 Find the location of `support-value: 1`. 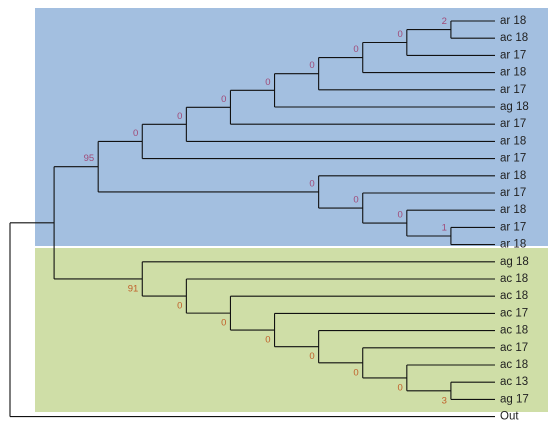

support-value: 1 is located at coordinates (444, 228).